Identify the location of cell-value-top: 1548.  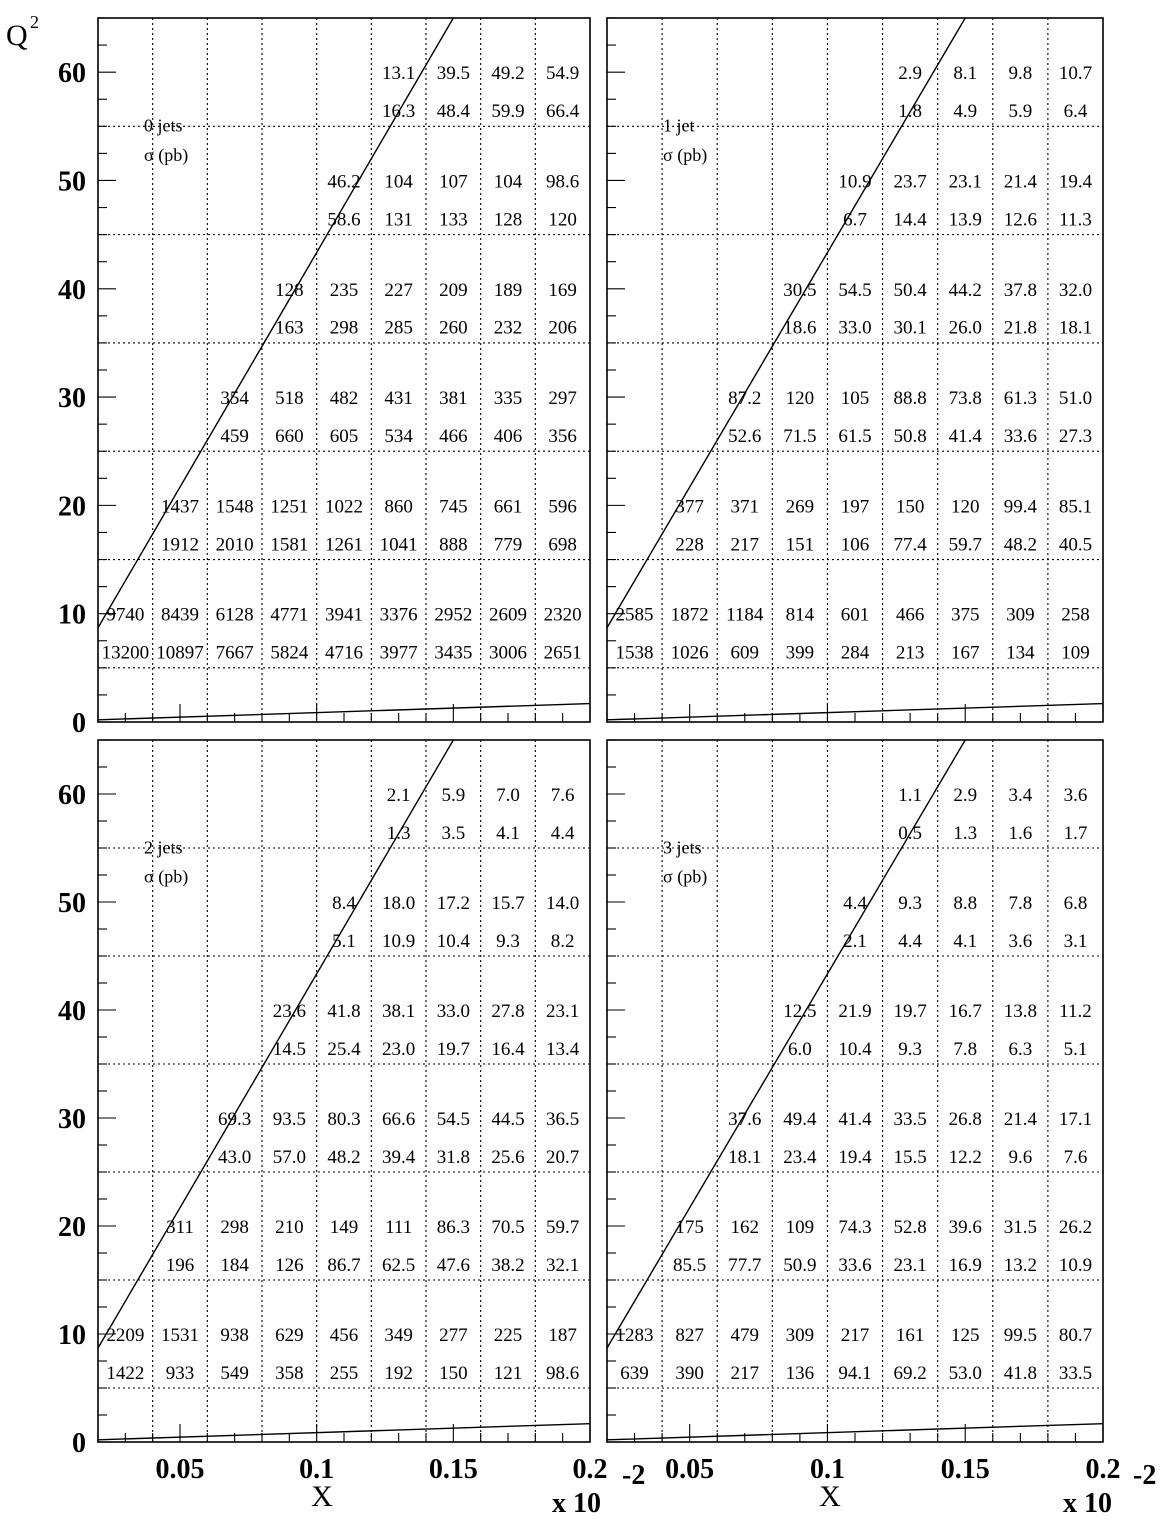
(235, 506).